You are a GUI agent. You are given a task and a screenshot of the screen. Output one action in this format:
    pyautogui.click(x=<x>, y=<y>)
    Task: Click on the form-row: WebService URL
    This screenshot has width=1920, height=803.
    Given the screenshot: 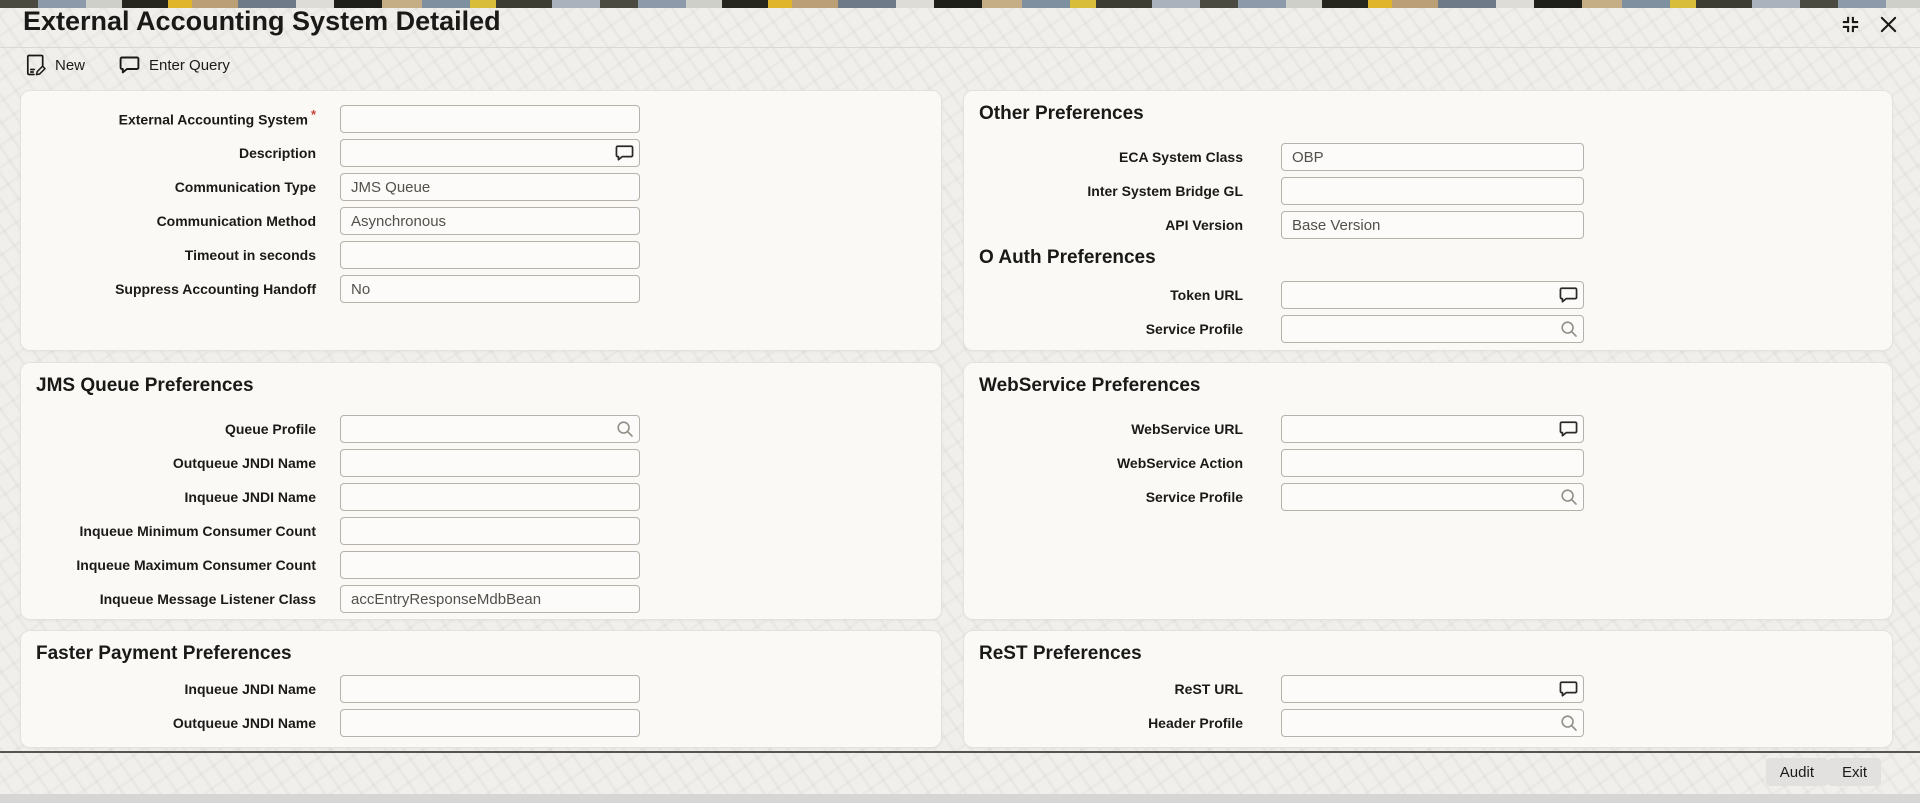 What is the action you would take?
    pyautogui.click(x=1428, y=429)
    